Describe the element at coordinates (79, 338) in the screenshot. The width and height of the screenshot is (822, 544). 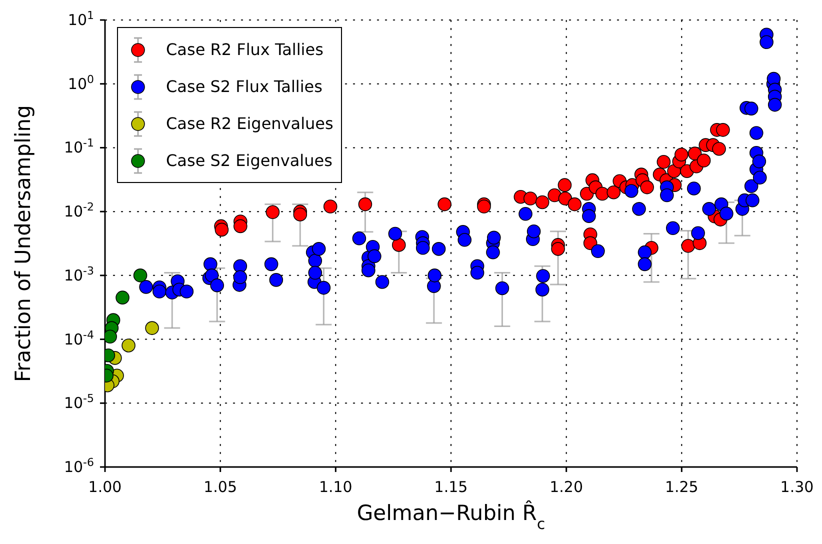
I see `y-tick-label: 10$^{-4}$` at that location.